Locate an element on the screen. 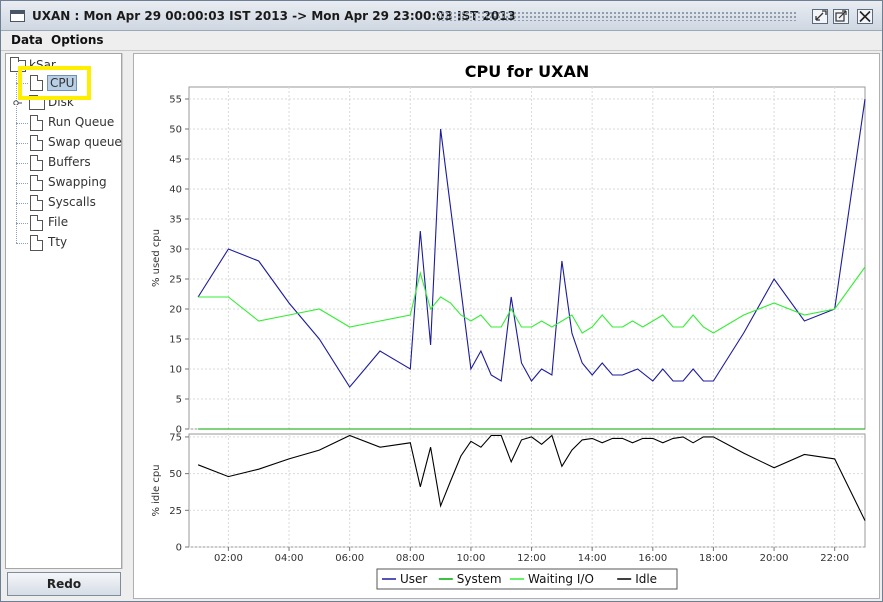 The width and height of the screenshot is (883, 602). tree-item-label: Swap queue is located at coordinates (85, 142).